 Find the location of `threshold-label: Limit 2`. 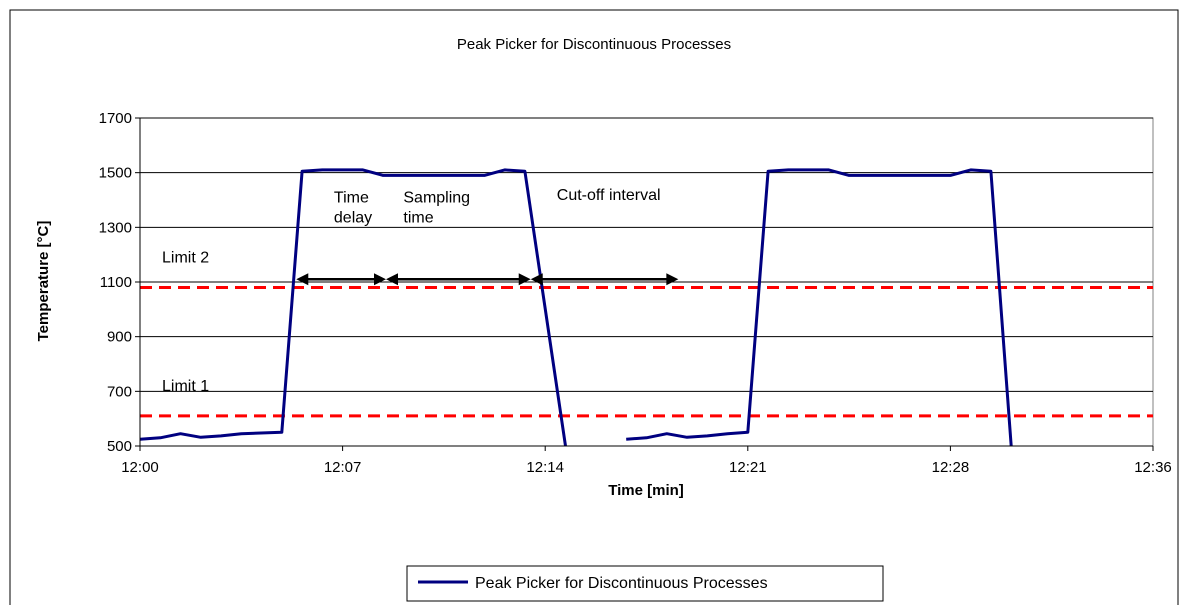

threshold-label: Limit 2 is located at coordinates (185, 257).